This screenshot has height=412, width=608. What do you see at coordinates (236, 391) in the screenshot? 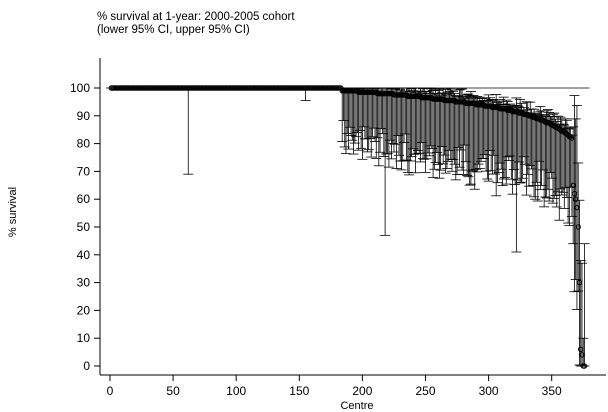
I see `x-tick-label: 100` at bounding box center [236, 391].